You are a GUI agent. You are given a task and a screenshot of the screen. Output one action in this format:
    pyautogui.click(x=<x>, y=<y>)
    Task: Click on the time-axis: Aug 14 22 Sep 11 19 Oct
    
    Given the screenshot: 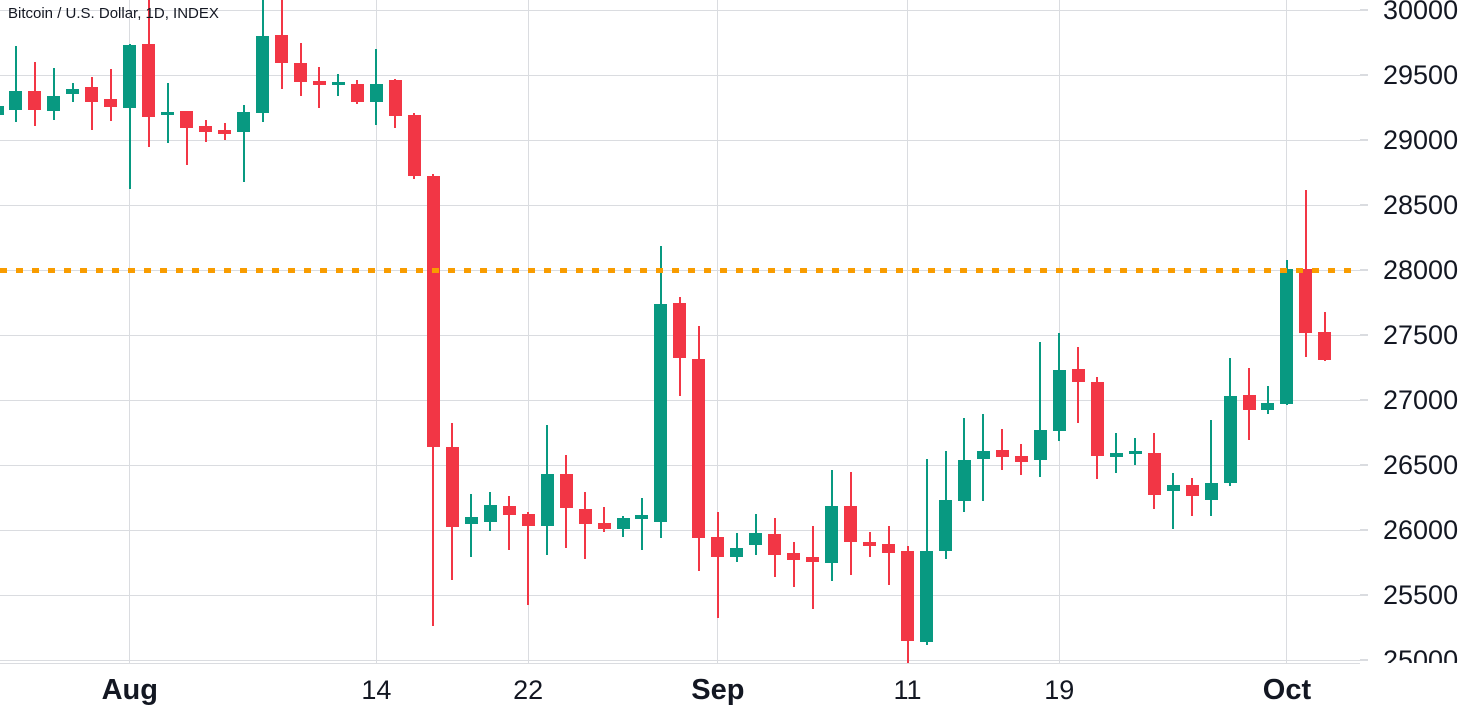 What is the action you would take?
    pyautogui.click(x=732, y=689)
    